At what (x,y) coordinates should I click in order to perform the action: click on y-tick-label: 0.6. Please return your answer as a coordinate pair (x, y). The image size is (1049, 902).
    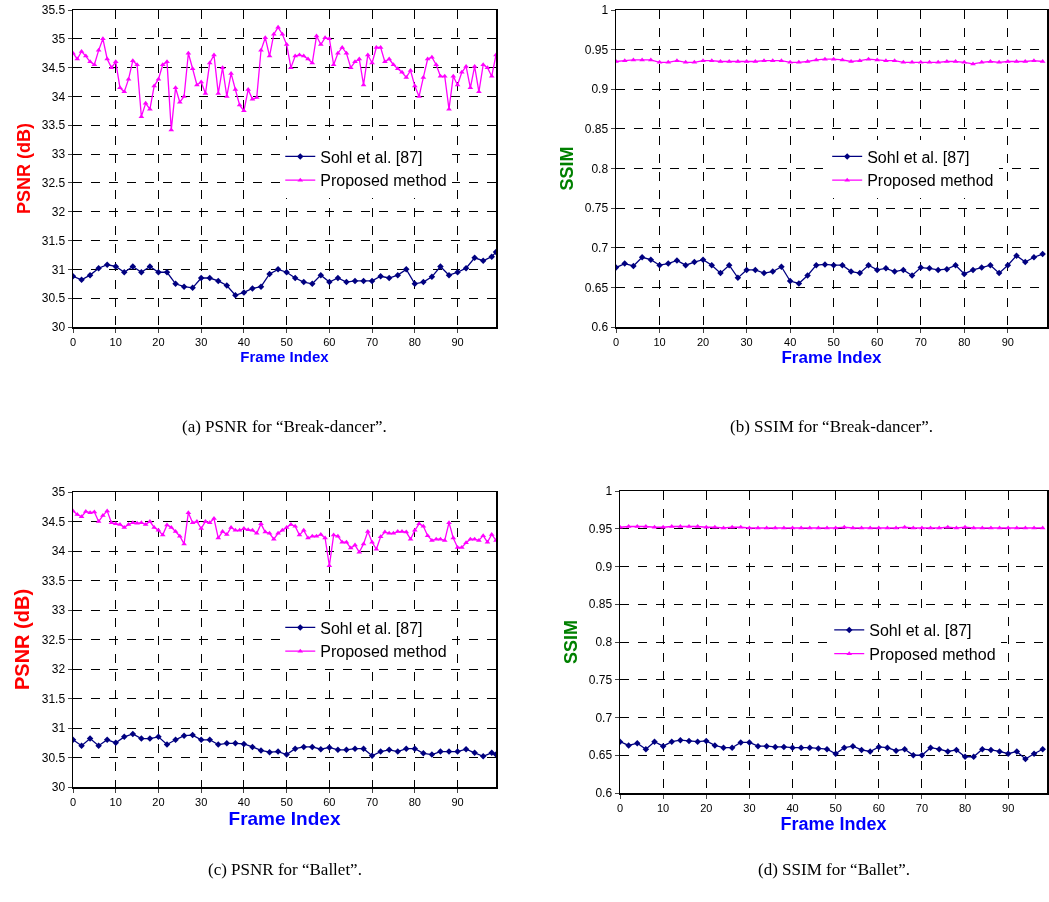
    Looking at the image, I should click on (604, 793).